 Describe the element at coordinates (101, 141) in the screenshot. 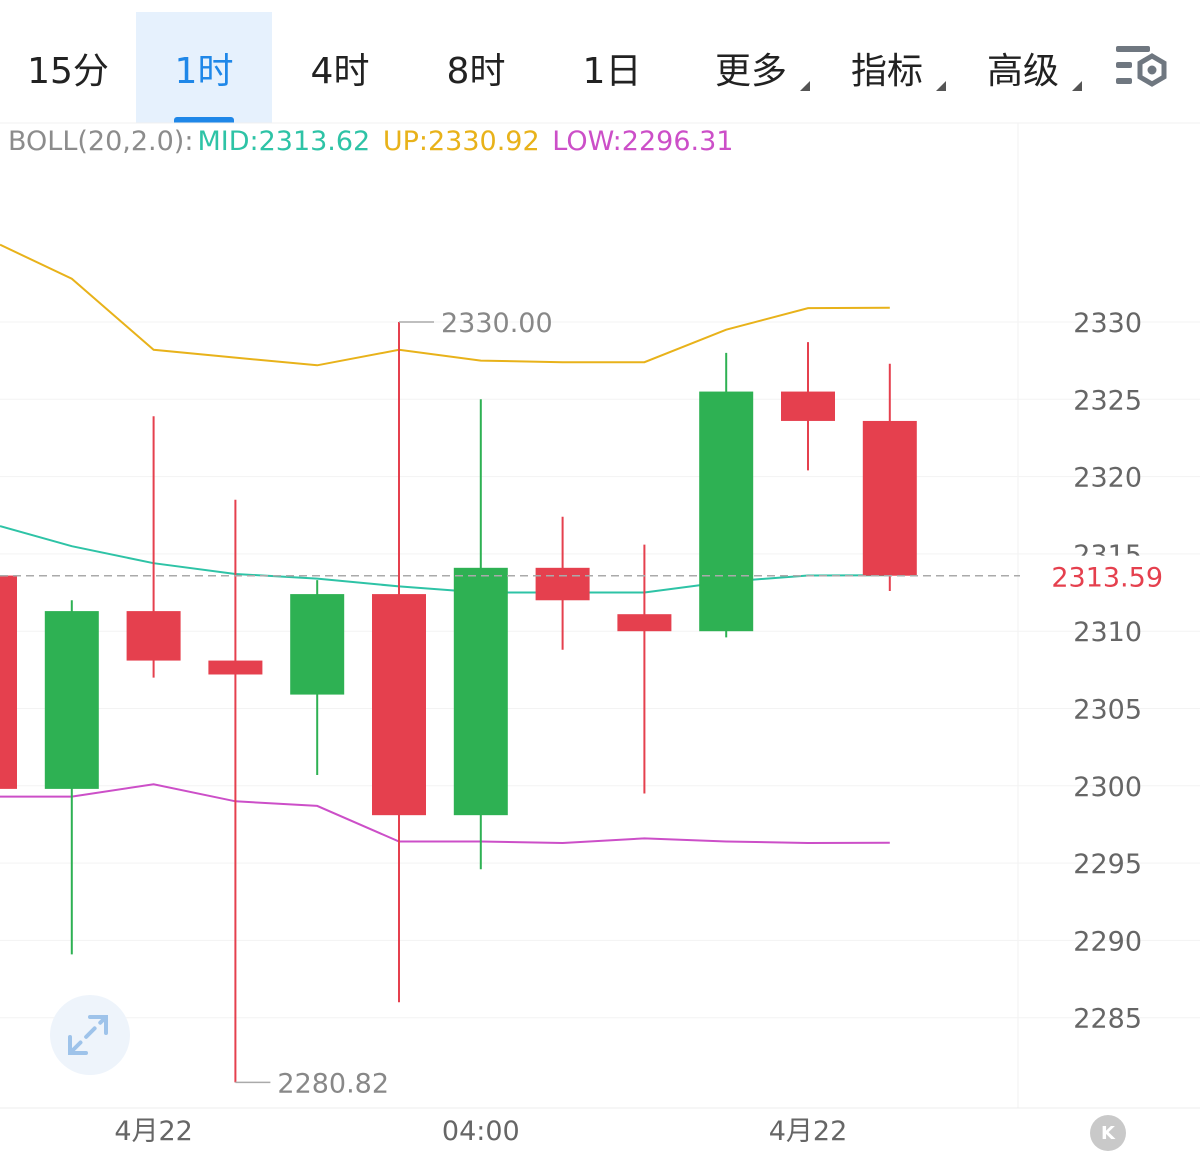

I see `boll-legend-name: BOLL(20,2.0):` at that location.